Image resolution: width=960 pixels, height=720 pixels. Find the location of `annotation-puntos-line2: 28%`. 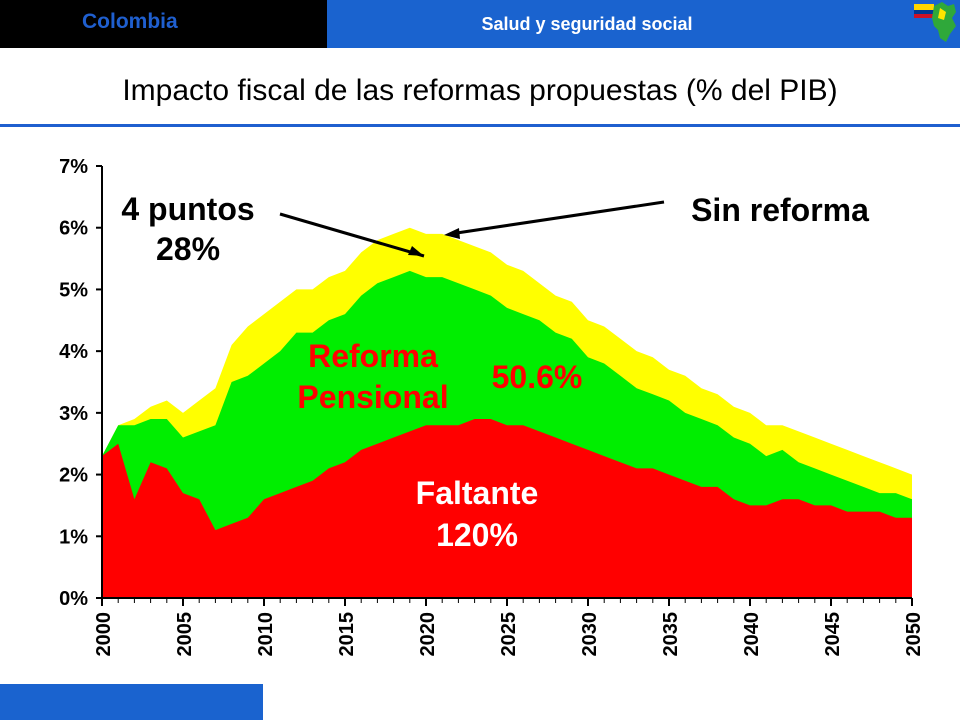

annotation-puntos-line2: 28% is located at coordinates (188, 249).